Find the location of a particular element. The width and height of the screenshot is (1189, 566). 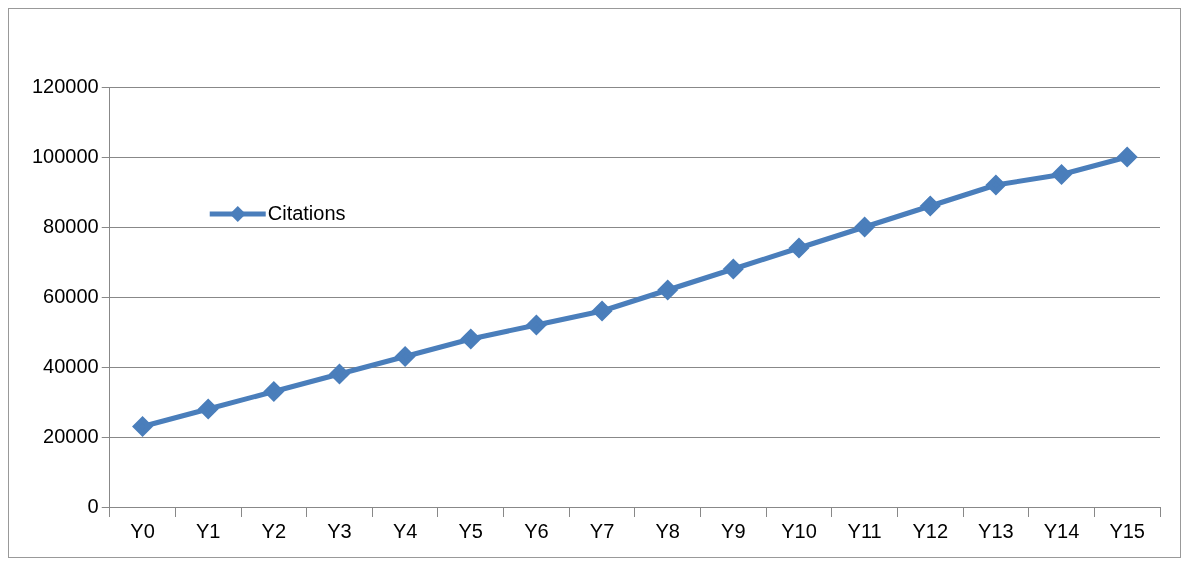

y-tick-label: 0 is located at coordinates (93, 505).